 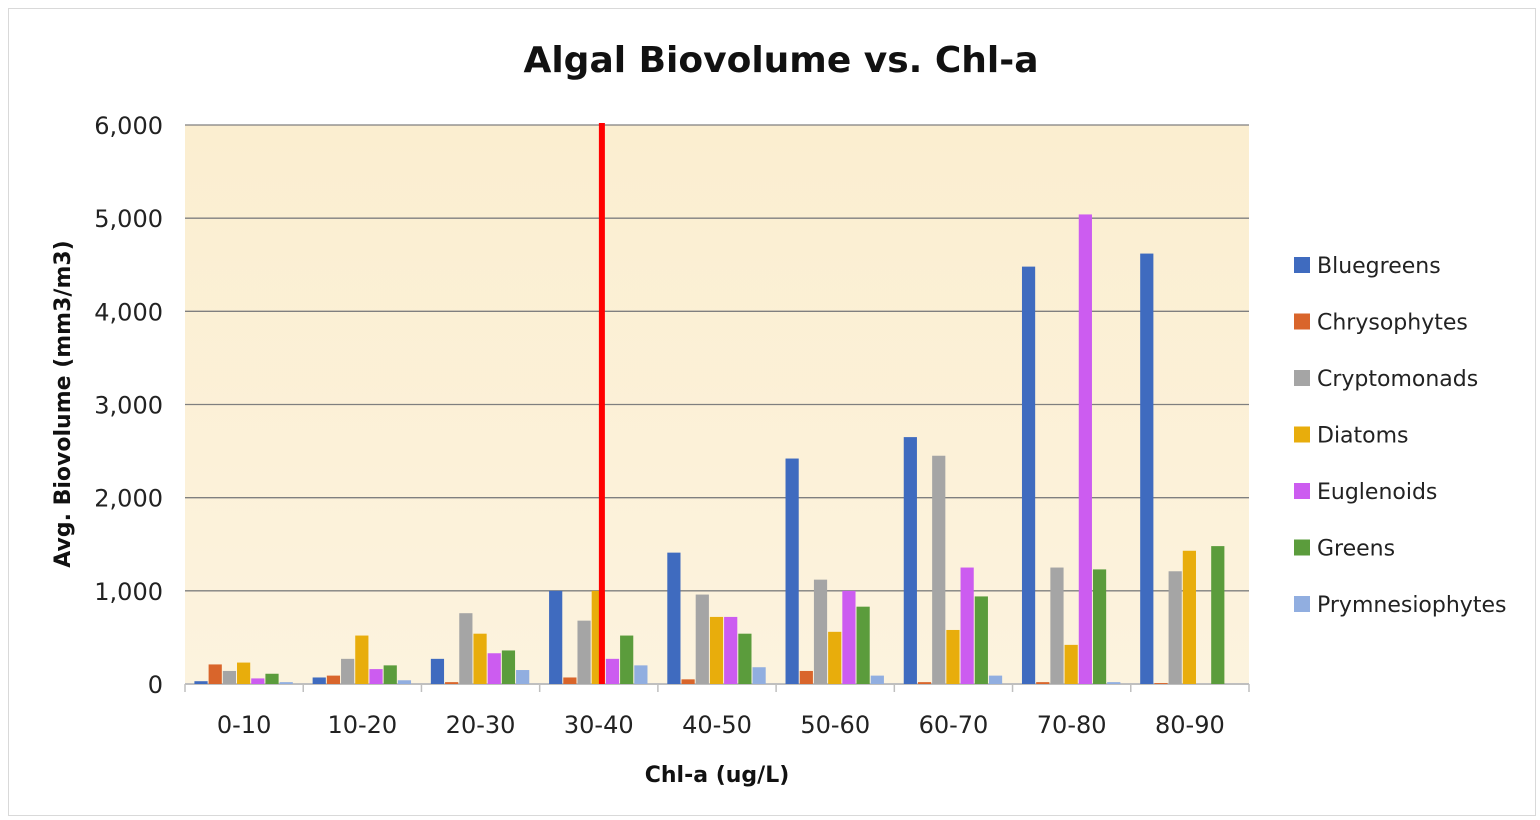 What do you see at coordinates (780, 60) in the screenshot?
I see `chart-title: Algal Biovolume vs. Chl-a` at bounding box center [780, 60].